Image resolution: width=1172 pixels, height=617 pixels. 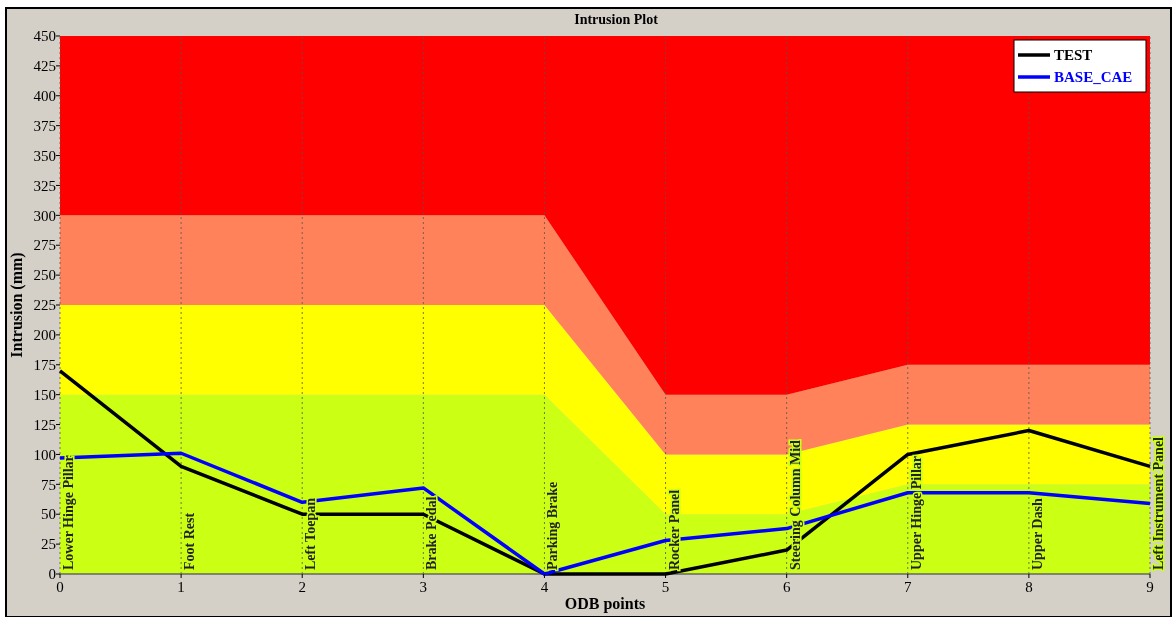 What do you see at coordinates (553, 525) in the screenshot?
I see `annotation: Parking Brake` at bounding box center [553, 525].